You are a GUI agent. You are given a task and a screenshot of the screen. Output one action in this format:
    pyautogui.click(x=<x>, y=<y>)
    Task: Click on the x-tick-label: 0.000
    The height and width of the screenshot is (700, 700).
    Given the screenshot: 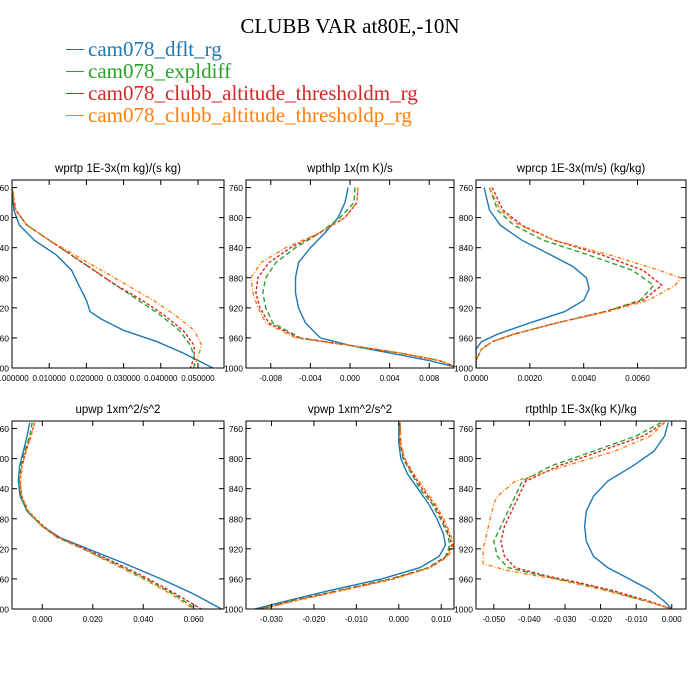 What is the action you would take?
    pyautogui.click(x=399, y=619)
    